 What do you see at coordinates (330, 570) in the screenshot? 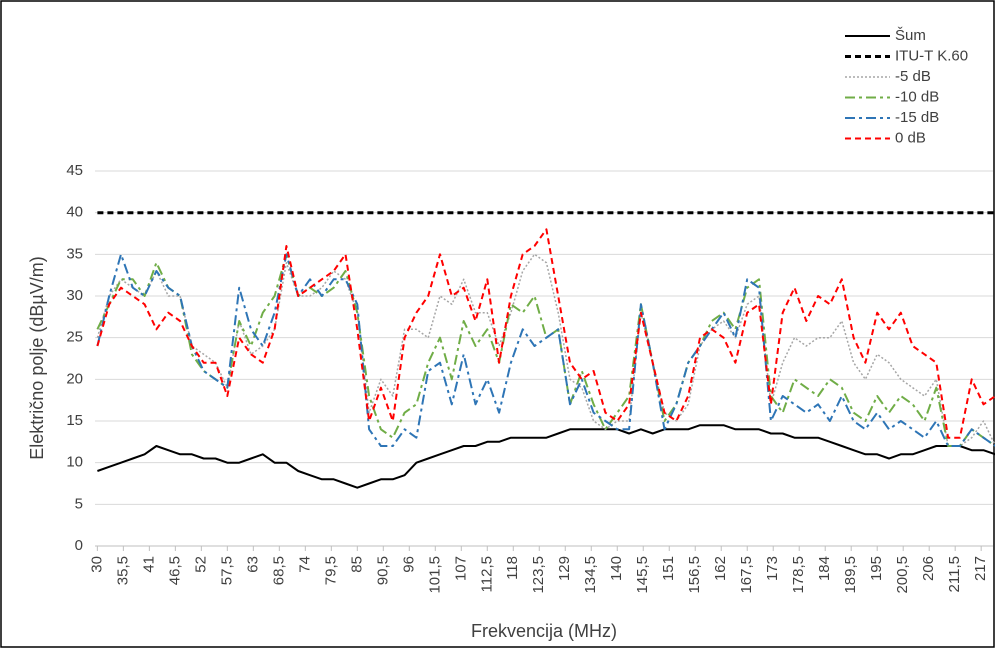
I see `x-tick-label: 79,5` at bounding box center [330, 570].